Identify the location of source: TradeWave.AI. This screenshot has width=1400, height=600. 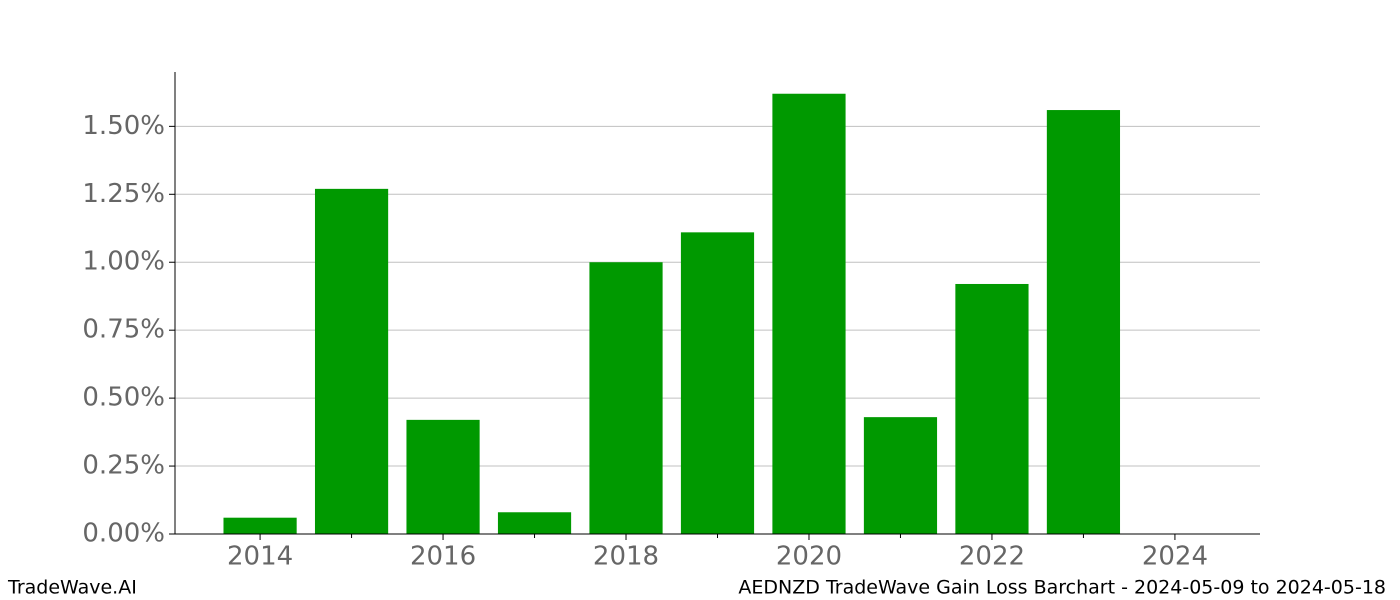
(72, 588).